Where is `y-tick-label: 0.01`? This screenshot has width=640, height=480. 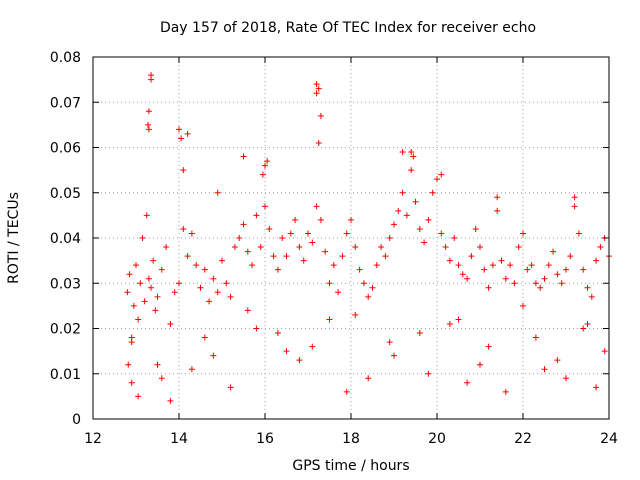 y-tick-label: 0.01 is located at coordinates (65, 375).